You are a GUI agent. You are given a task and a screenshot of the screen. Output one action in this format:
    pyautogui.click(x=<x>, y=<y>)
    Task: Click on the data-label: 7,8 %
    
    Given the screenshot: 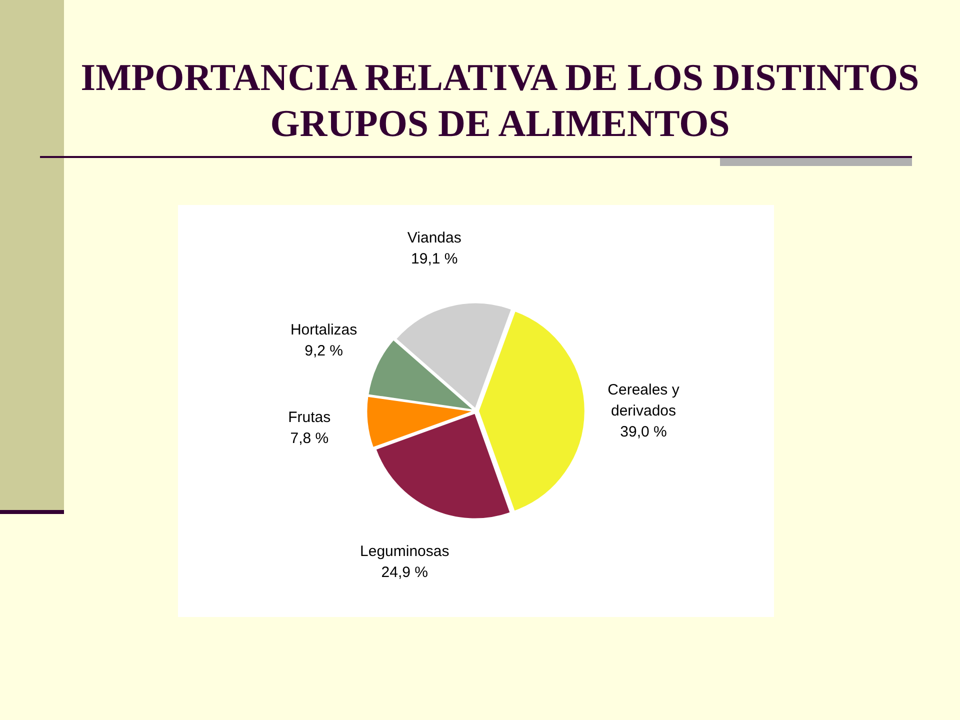 What is the action you would take?
    pyautogui.click(x=309, y=438)
    